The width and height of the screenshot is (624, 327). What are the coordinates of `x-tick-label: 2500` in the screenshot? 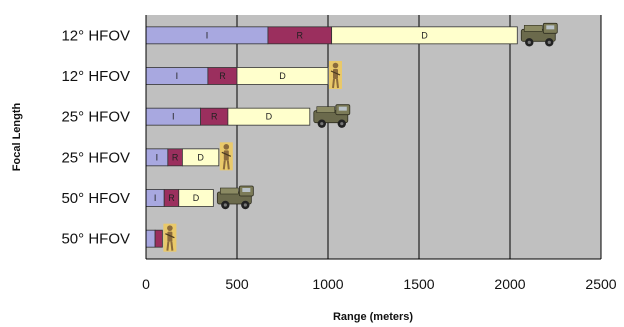 It's located at (600, 284).